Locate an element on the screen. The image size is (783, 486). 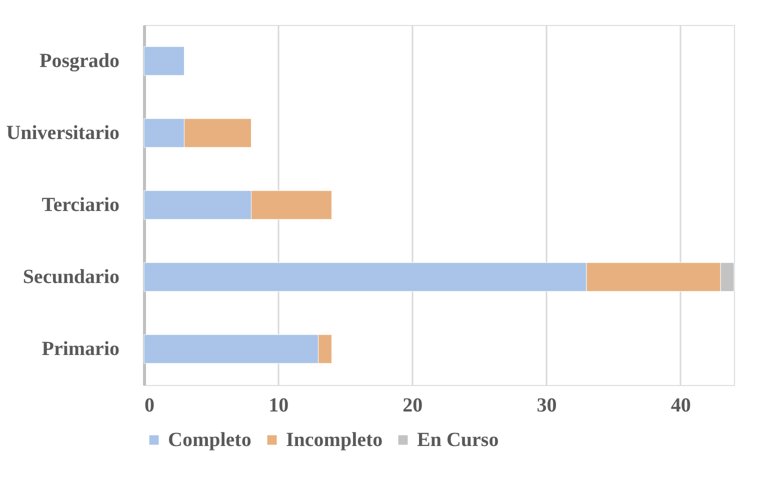
legend-label: Completo is located at coordinates (210, 440).